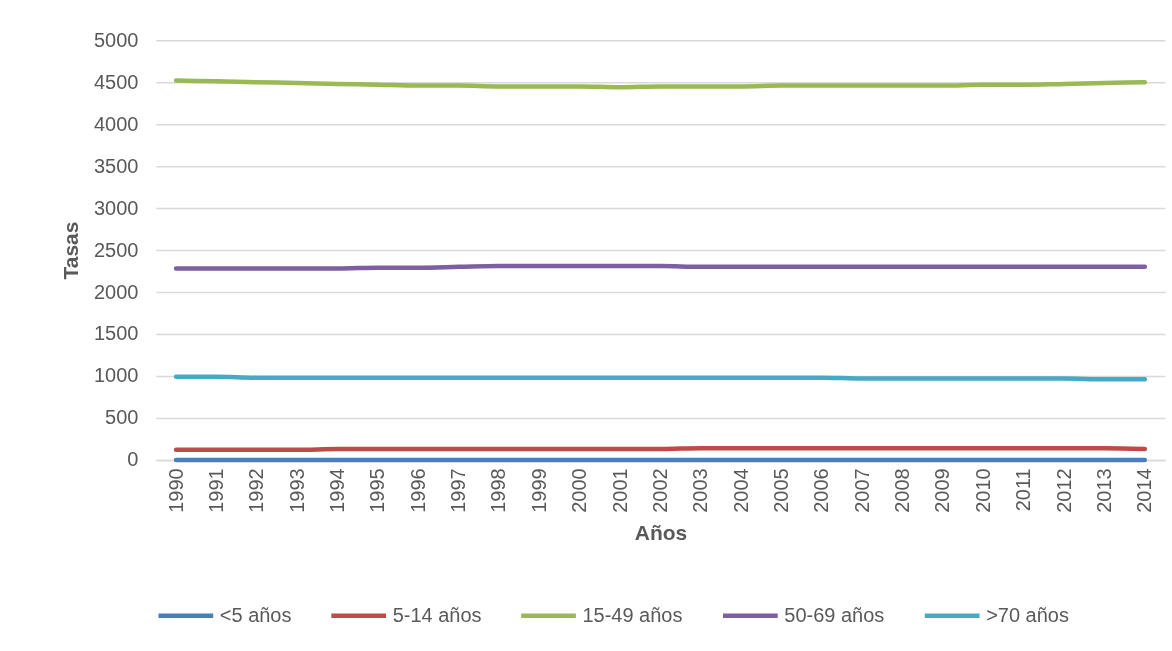 This screenshot has width=1172, height=651. What do you see at coordinates (1027, 614) in the screenshot?
I see `legend-label: >70 años` at bounding box center [1027, 614].